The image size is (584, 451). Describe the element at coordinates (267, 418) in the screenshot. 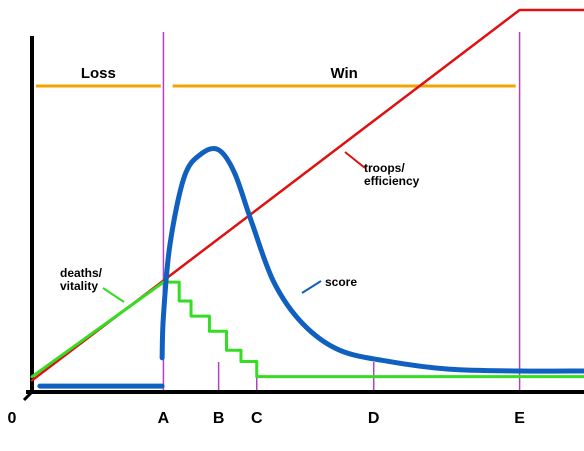

I see `tick-label-layer: 0 A B C D E` at that location.